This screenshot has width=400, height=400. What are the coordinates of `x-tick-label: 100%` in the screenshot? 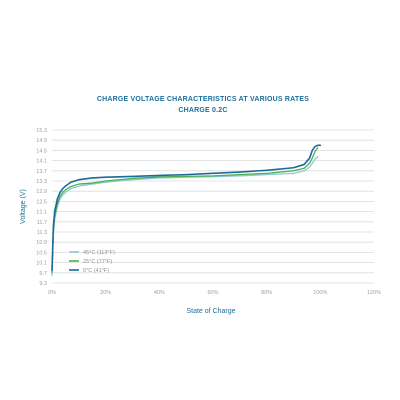 It's located at (320, 293).